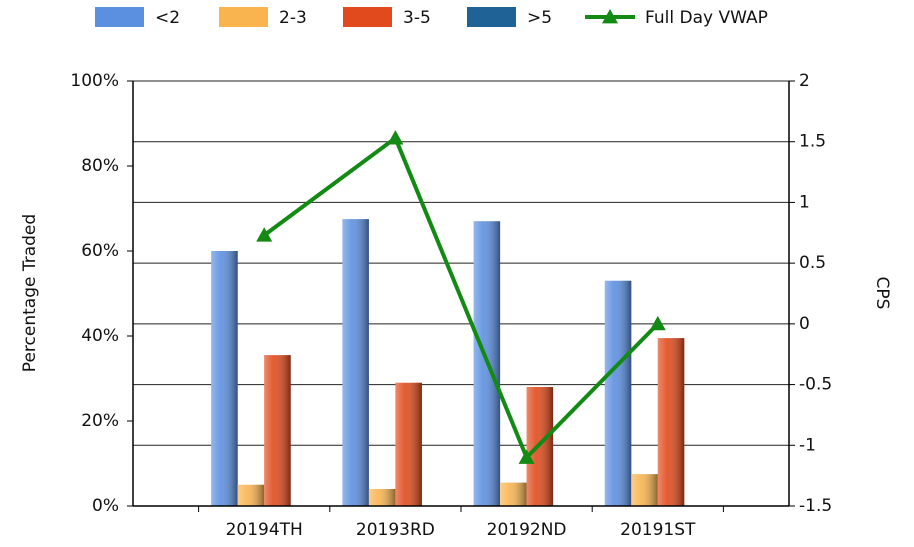 The image size is (914, 547). I want to click on y2-tick-label: 2, so click(804, 81).